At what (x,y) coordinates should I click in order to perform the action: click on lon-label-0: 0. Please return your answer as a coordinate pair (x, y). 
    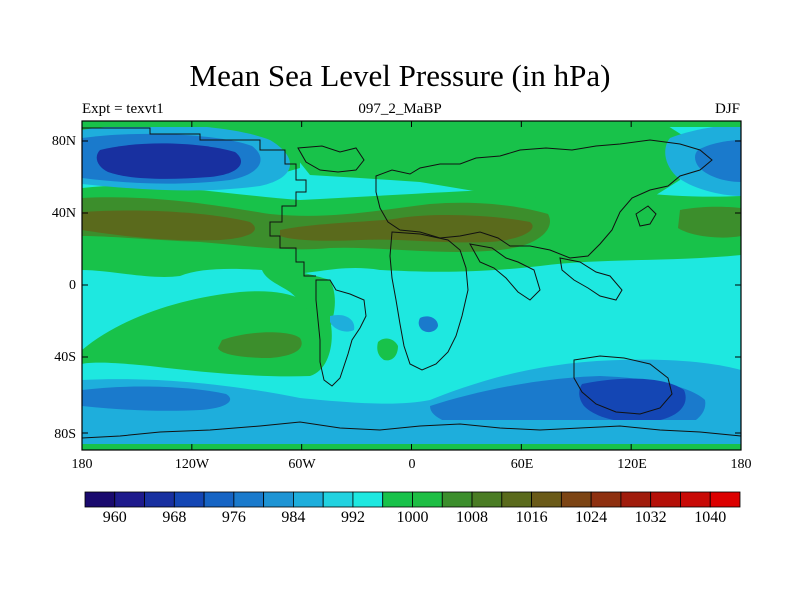
    Looking at the image, I should click on (412, 464).